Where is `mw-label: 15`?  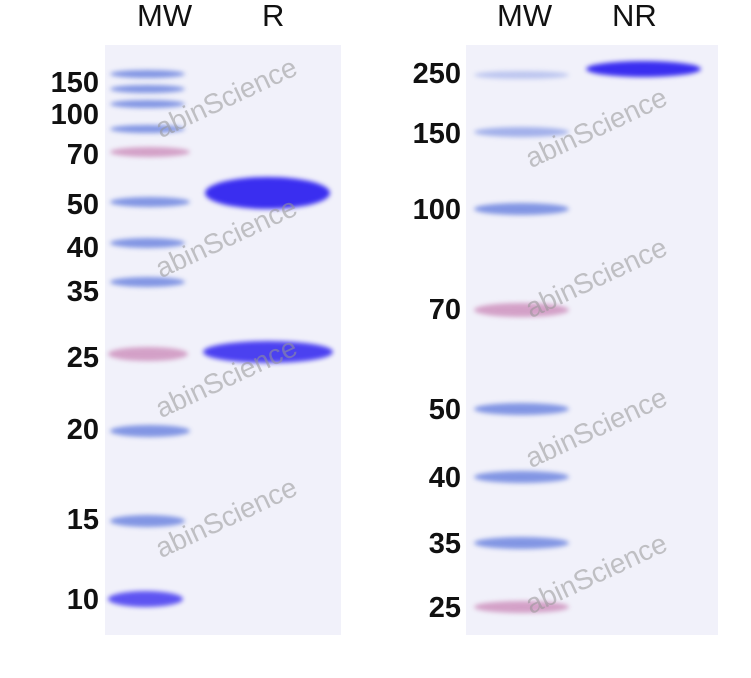 mw-label: 15 is located at coordinates (82, 520).